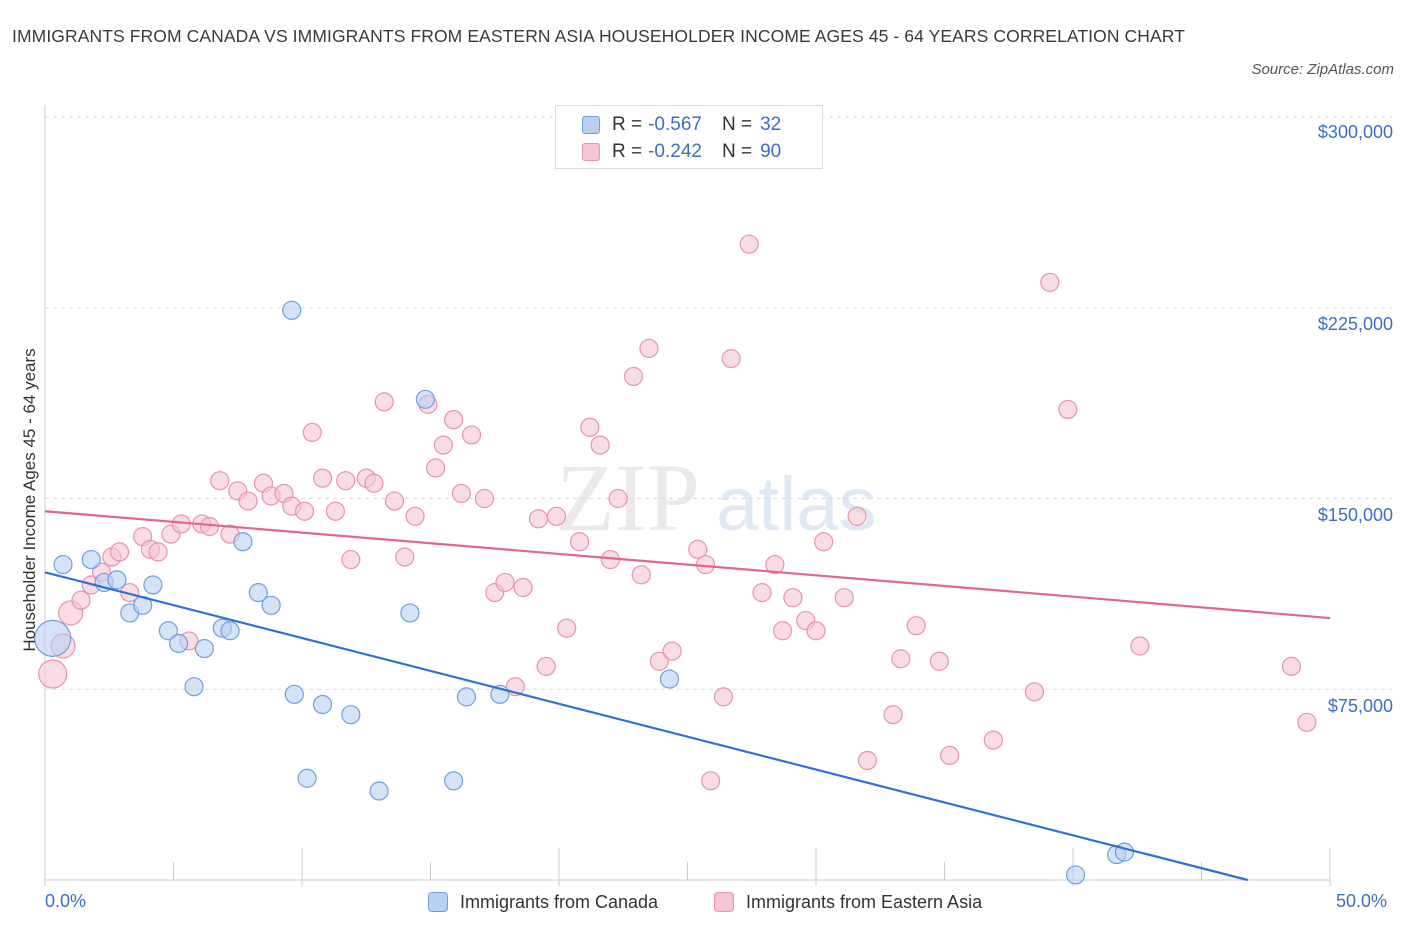 The image size is (1406, 930). I want to click on y-tick-label: $75,000, so click(1360, 706).